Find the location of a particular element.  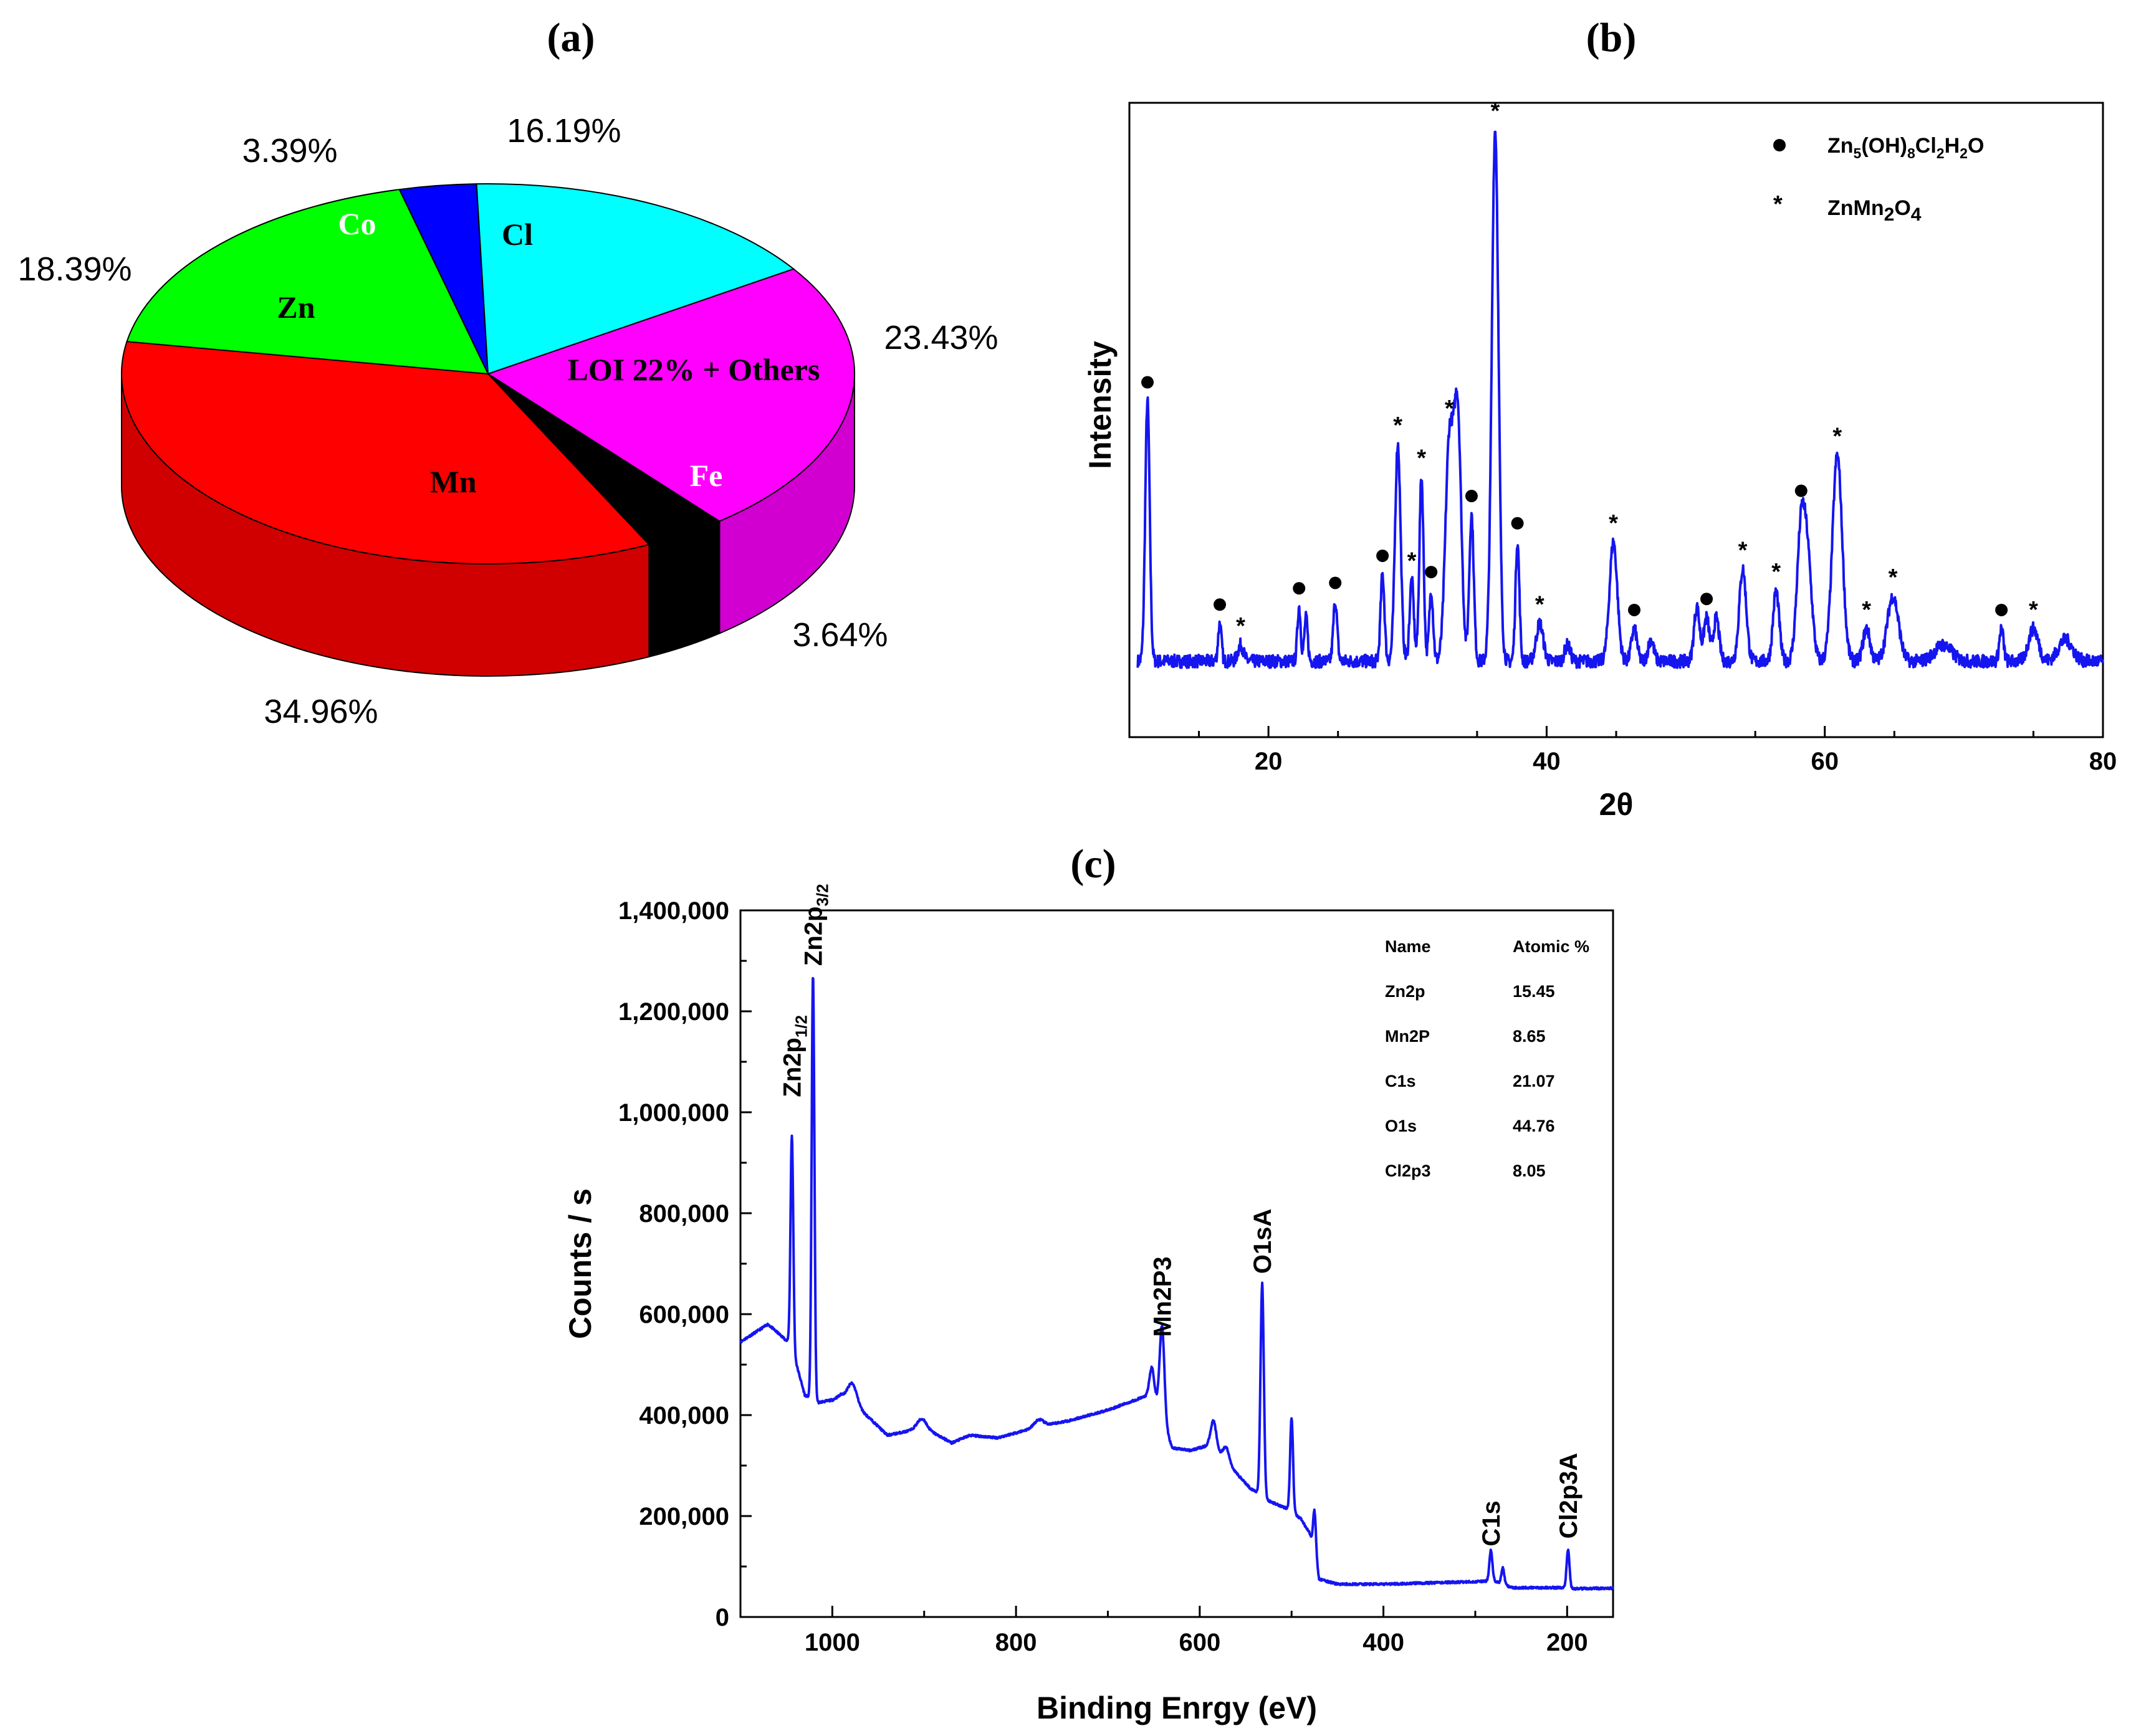

xps-y-title: Counts / s is located at coordinates (581, 1263).